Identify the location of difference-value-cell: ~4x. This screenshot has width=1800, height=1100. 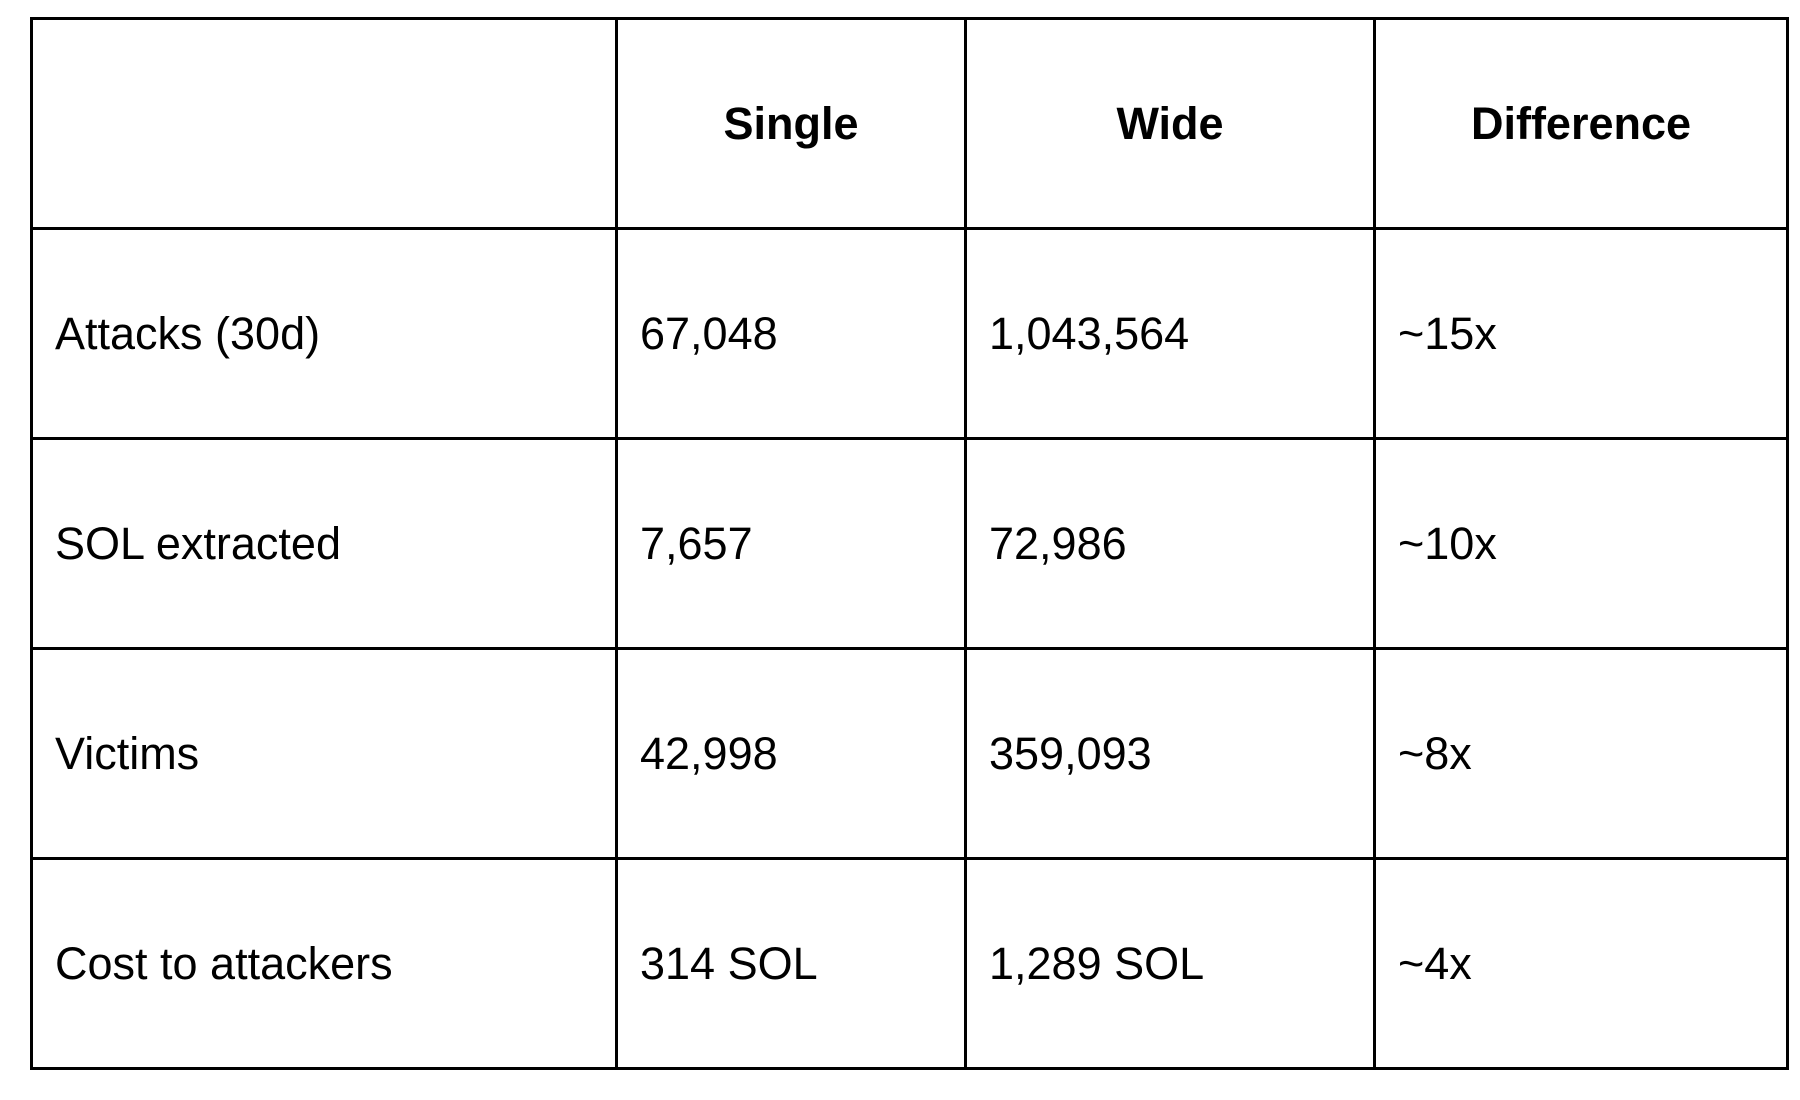
(1581, 963).